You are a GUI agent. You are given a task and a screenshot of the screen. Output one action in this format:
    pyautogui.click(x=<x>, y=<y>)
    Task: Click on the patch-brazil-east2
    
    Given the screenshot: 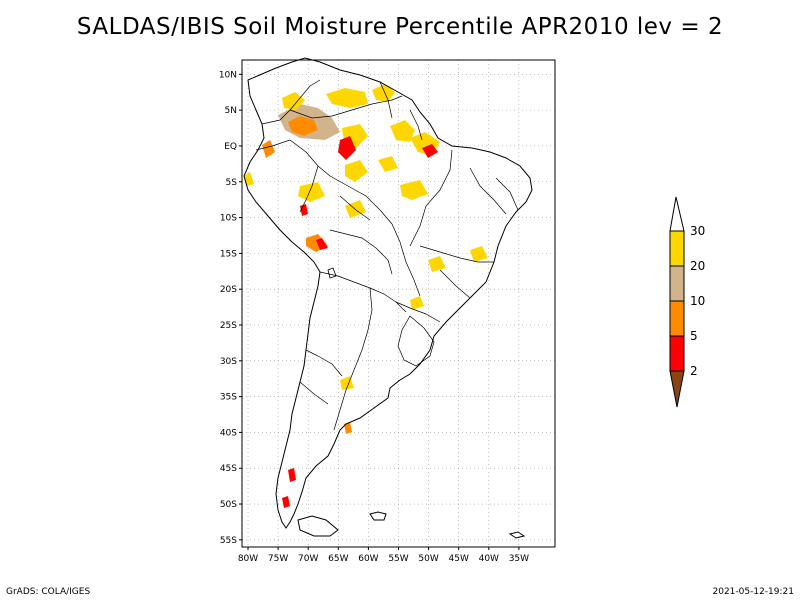 What is the action you would take?
    pyautogui.click(x=479, y=254)
    